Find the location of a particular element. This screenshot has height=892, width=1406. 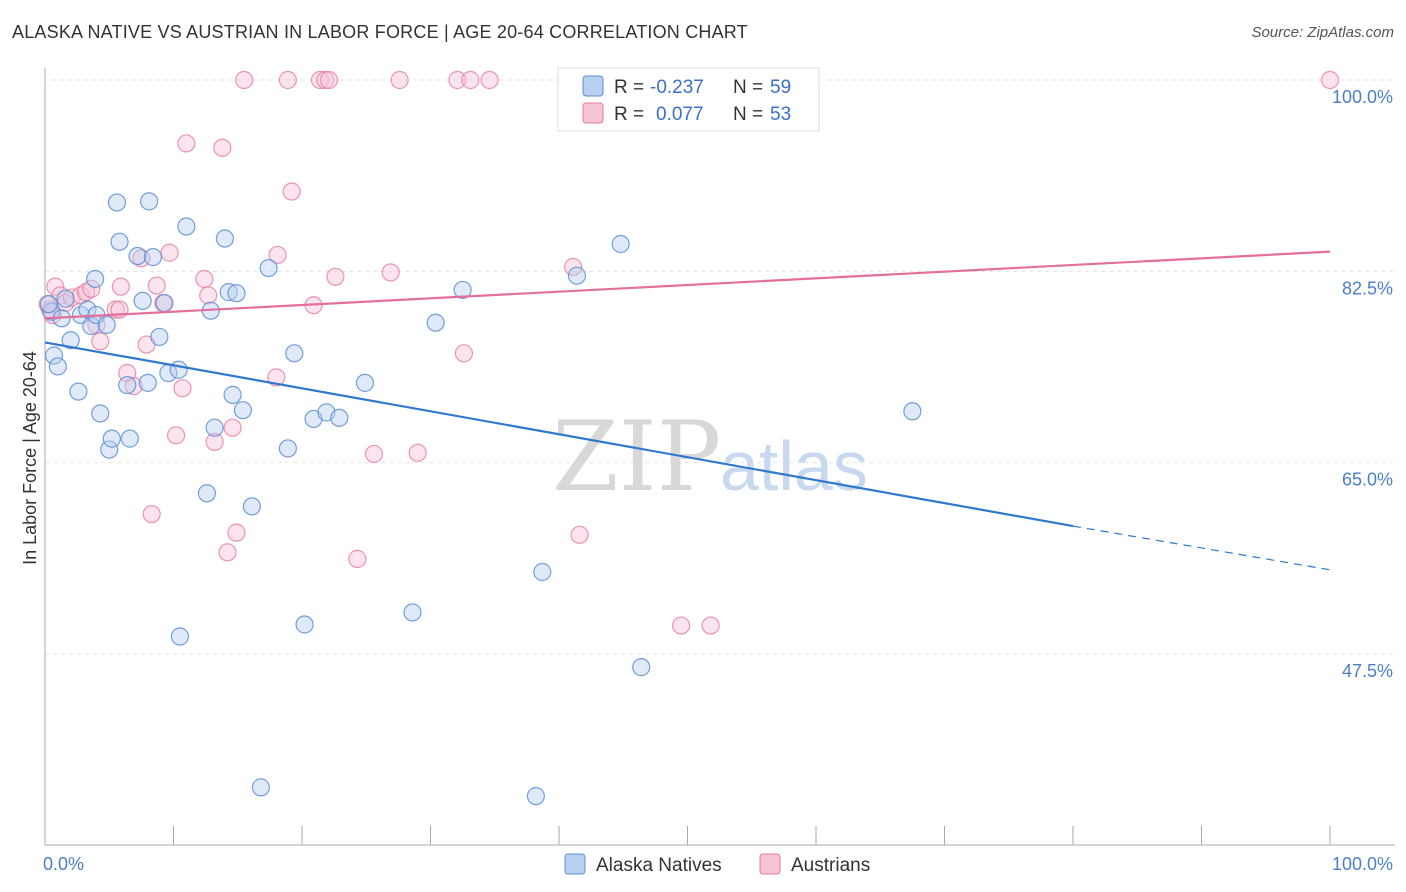

watermark-atlas: atlas is located at coordinates (794, 466).